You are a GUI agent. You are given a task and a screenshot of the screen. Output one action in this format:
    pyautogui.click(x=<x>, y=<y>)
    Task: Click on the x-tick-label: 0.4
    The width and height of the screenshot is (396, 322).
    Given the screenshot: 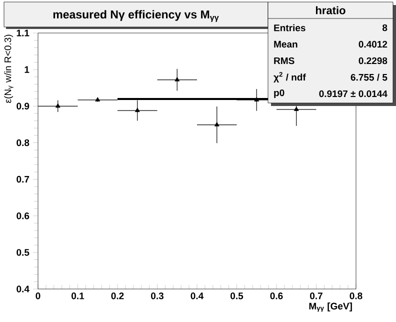 What is the action you would take?
    pyautogui.click(x=197, y=296)
    